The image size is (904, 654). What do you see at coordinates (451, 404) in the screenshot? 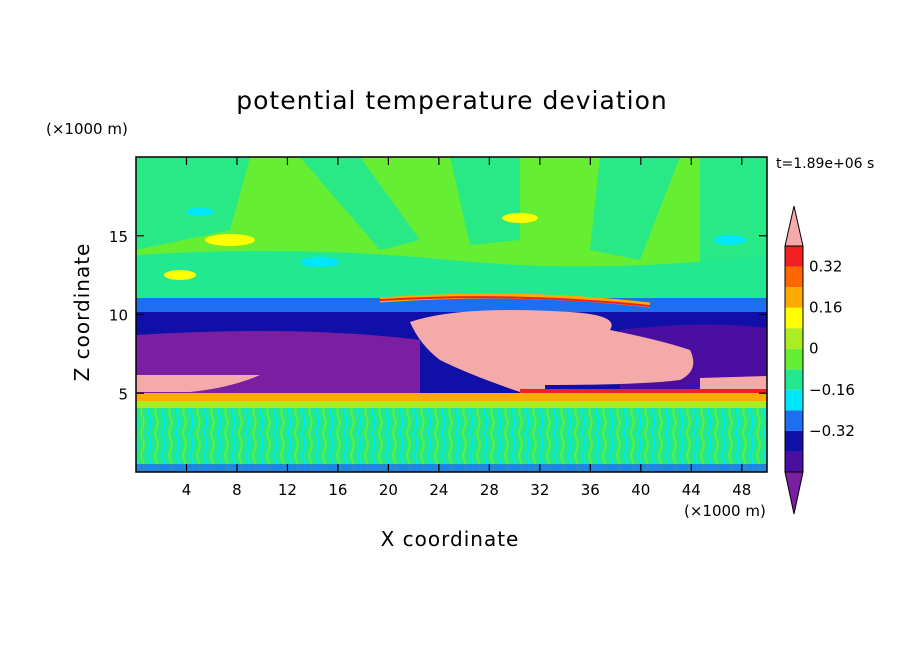
I see `inversion-band-lime` at bounding box center [451, 404].